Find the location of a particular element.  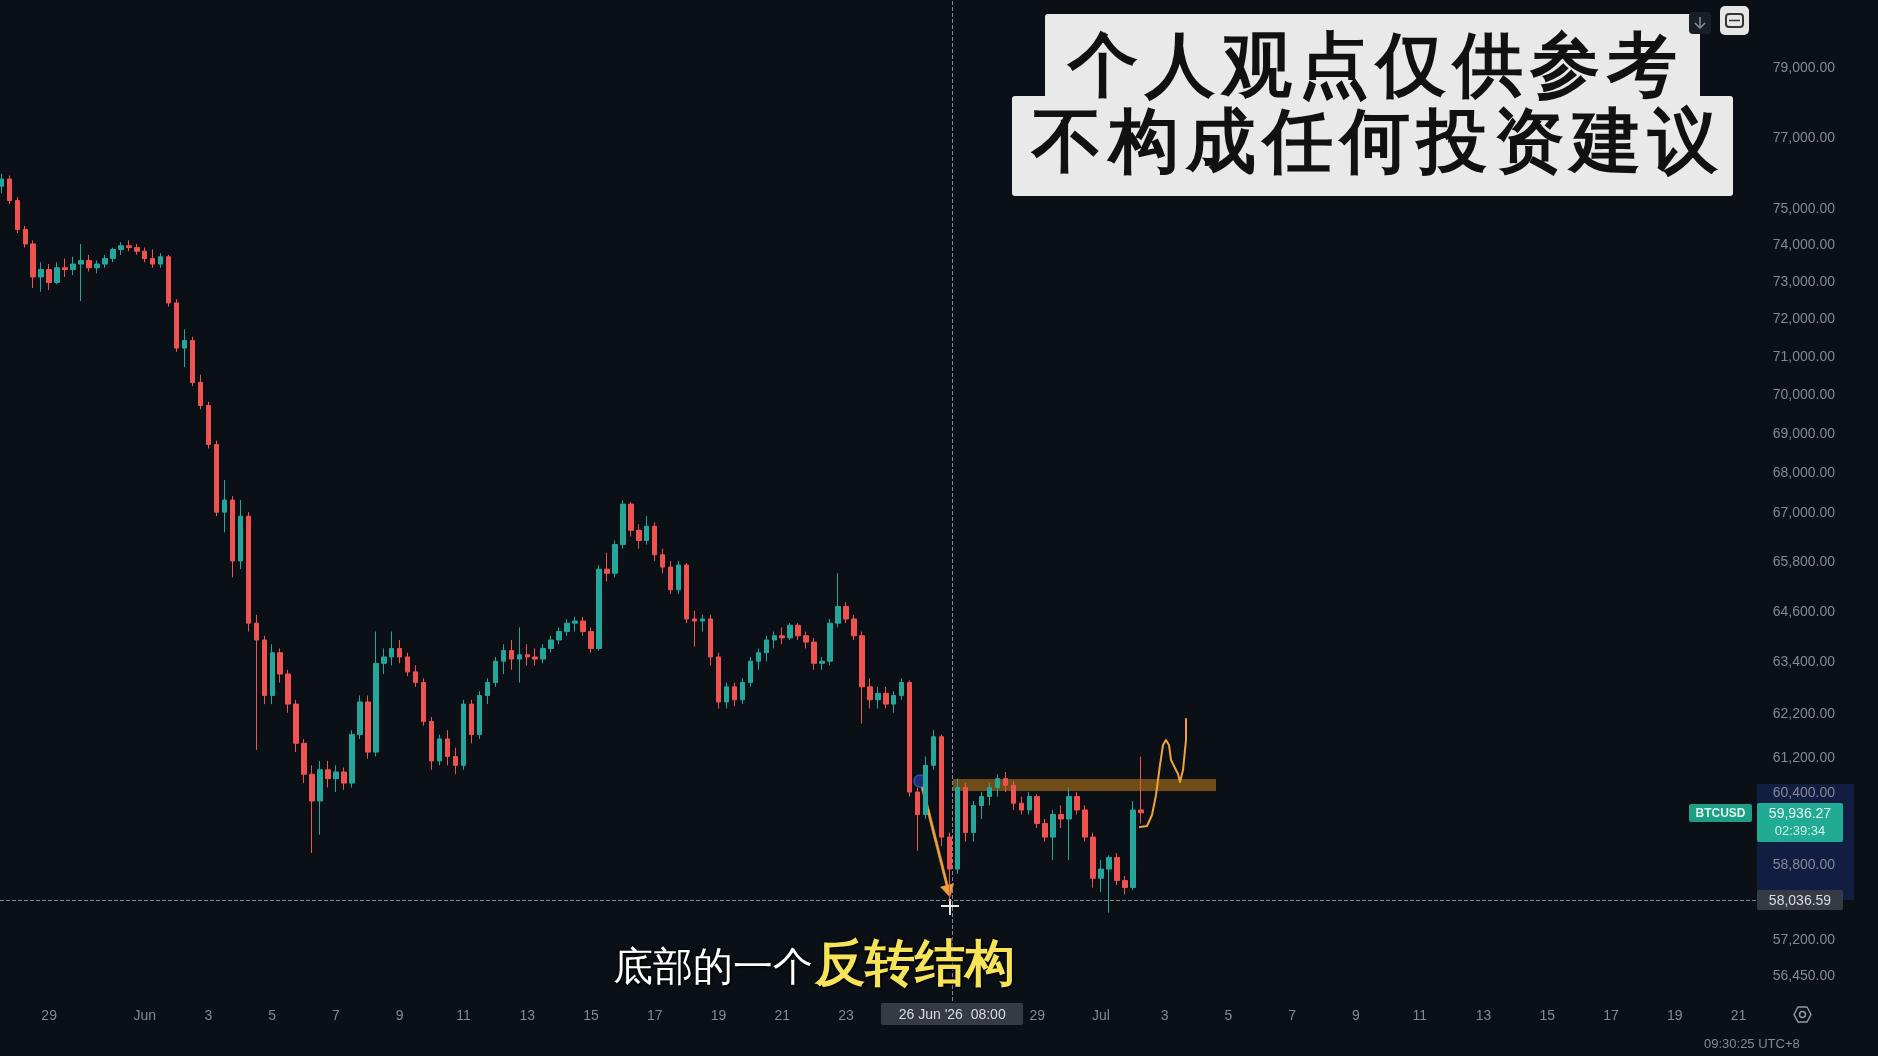

x-tick-label: 3 is located at coordinates (208, 1015).